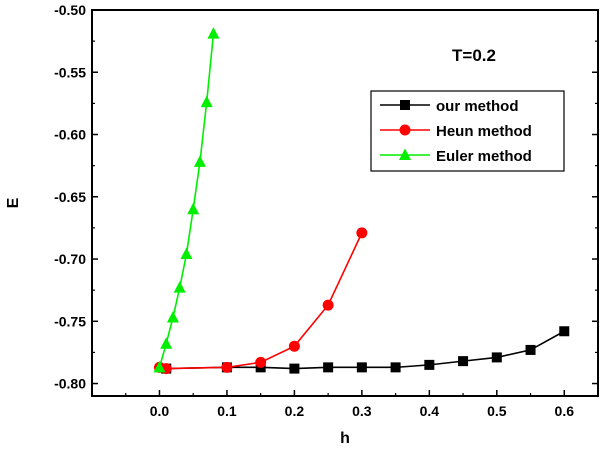 The image size is (608, 455). I want to click on x-tick-label: 0.2, so click(295, 411).